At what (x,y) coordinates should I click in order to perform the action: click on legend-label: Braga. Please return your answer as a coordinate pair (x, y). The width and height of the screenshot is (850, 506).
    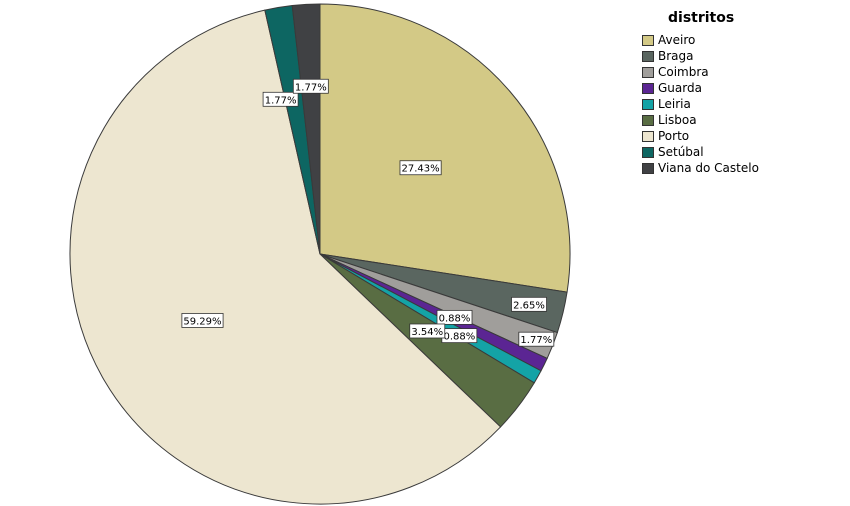
    Looking at the image, I should click on (676, 56).